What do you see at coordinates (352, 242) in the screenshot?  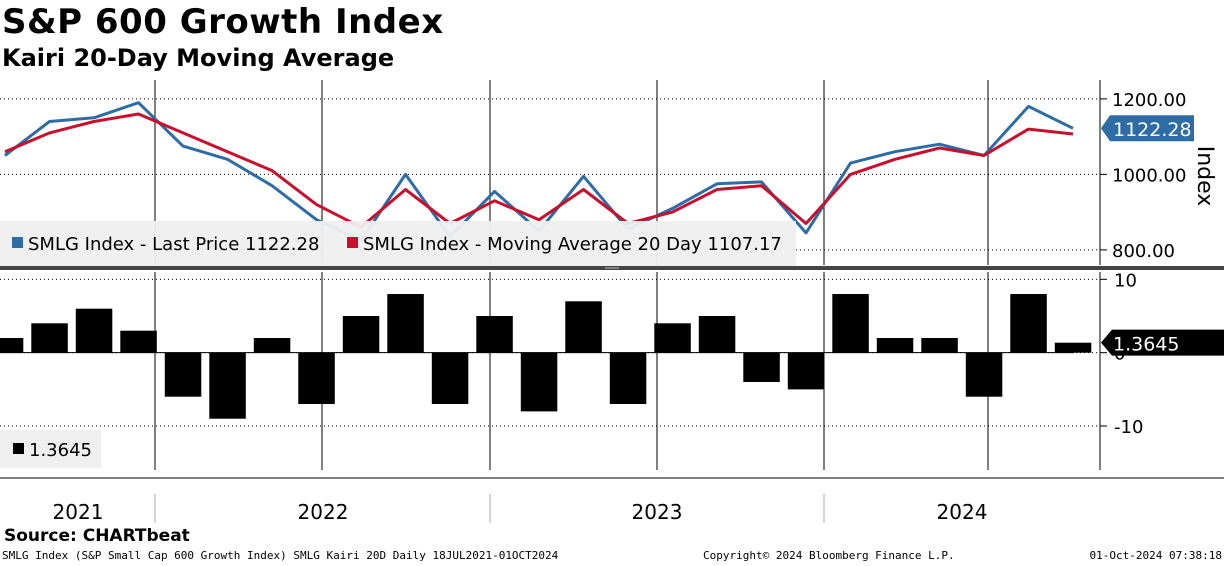 I see `legend-ma-swatch` at bounding box center [352, 242].